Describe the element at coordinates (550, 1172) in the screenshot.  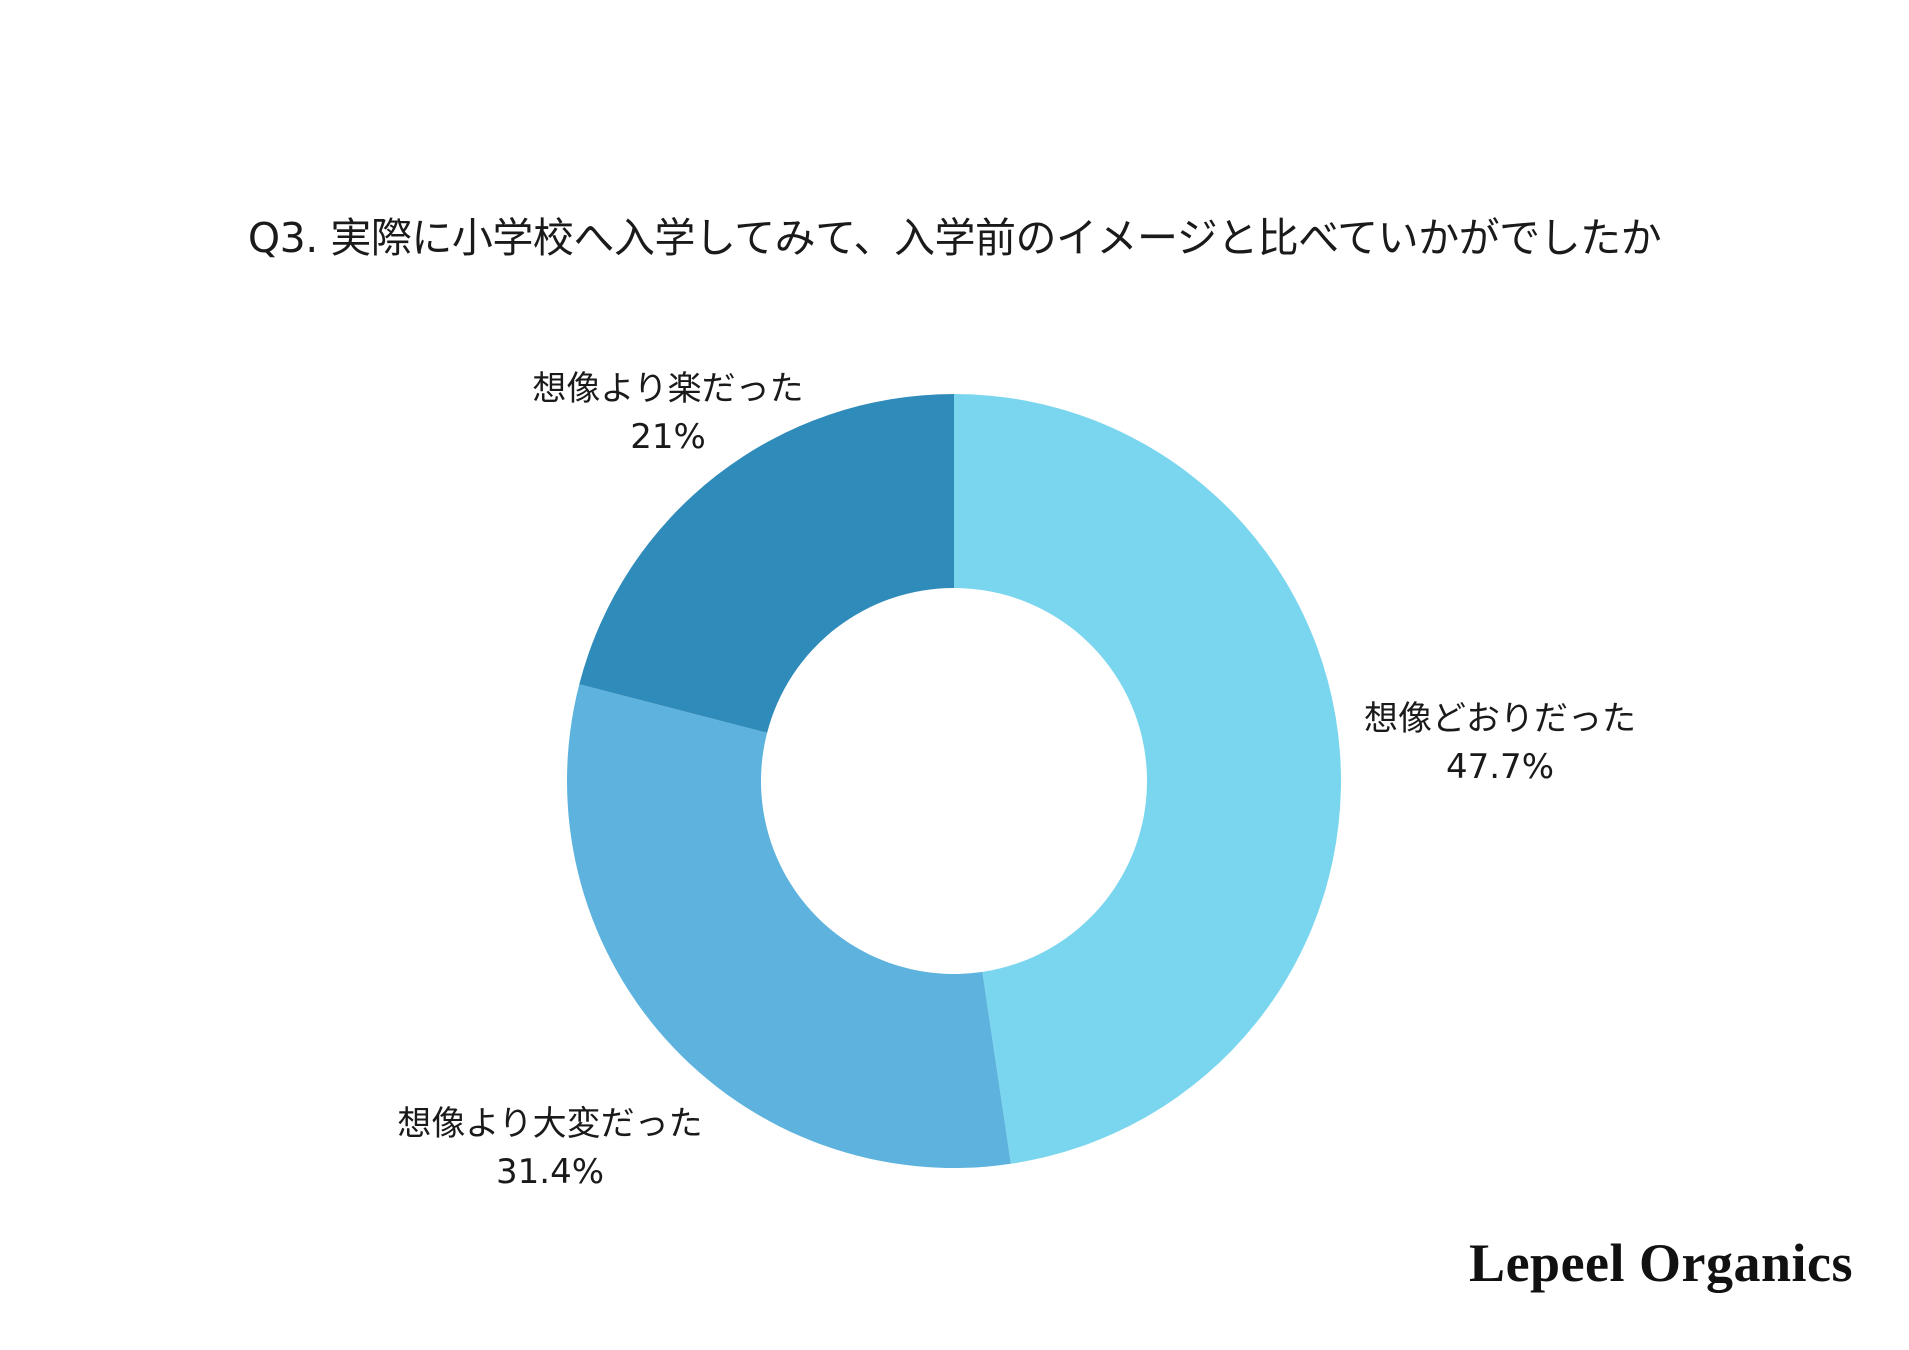
I see `slice-label-percent: 31.4%` at that location.